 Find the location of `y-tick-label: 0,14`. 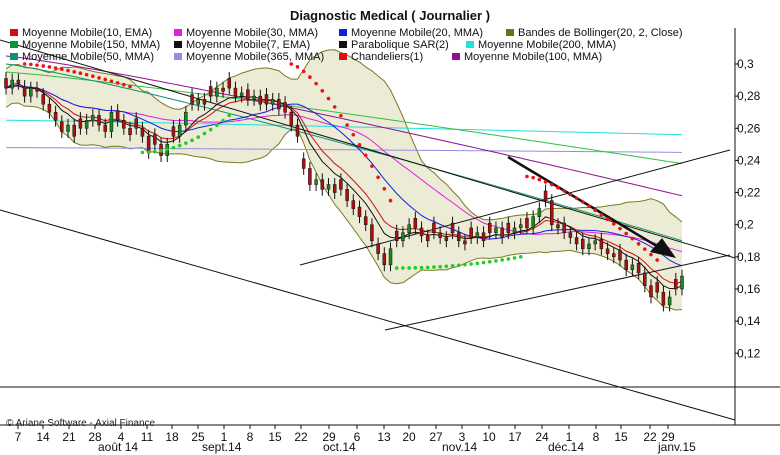

y-tick-label: 0,14 is located at coordinates (749, 321).